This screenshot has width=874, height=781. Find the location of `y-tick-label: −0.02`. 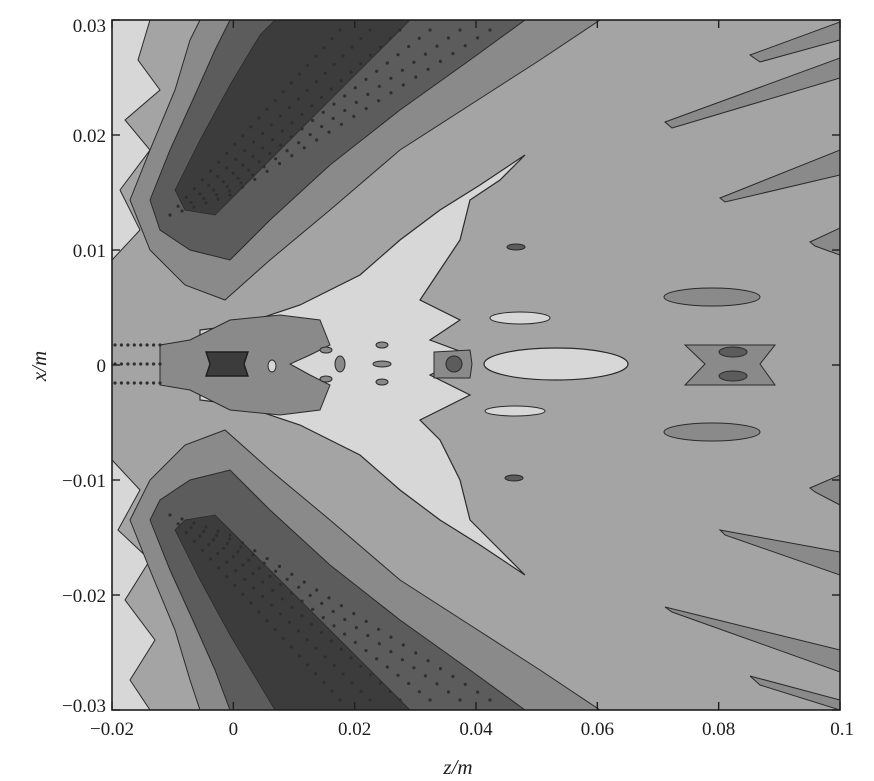

y-tick-label: −0.02 is located at coordinates (84, 596).